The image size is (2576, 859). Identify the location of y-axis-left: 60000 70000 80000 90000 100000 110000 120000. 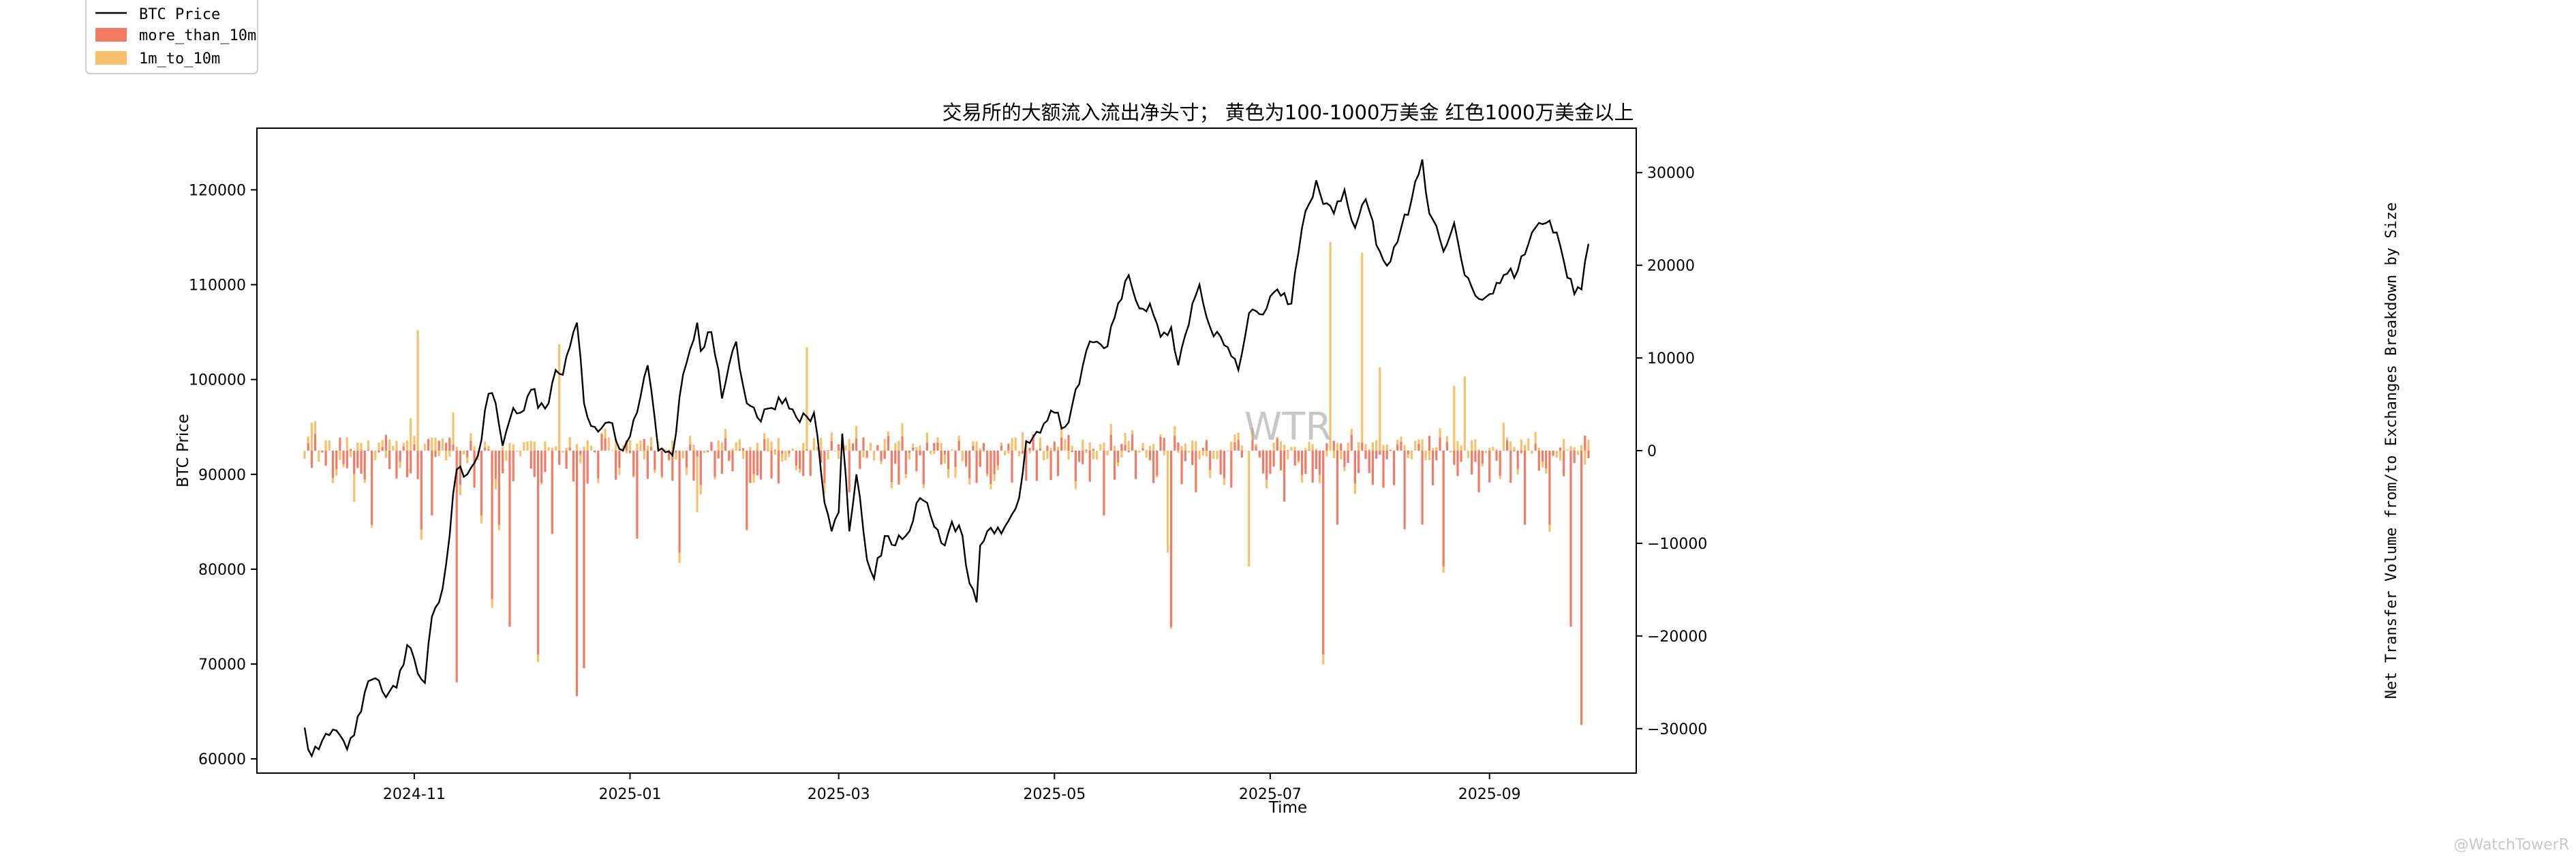
(223, 475).